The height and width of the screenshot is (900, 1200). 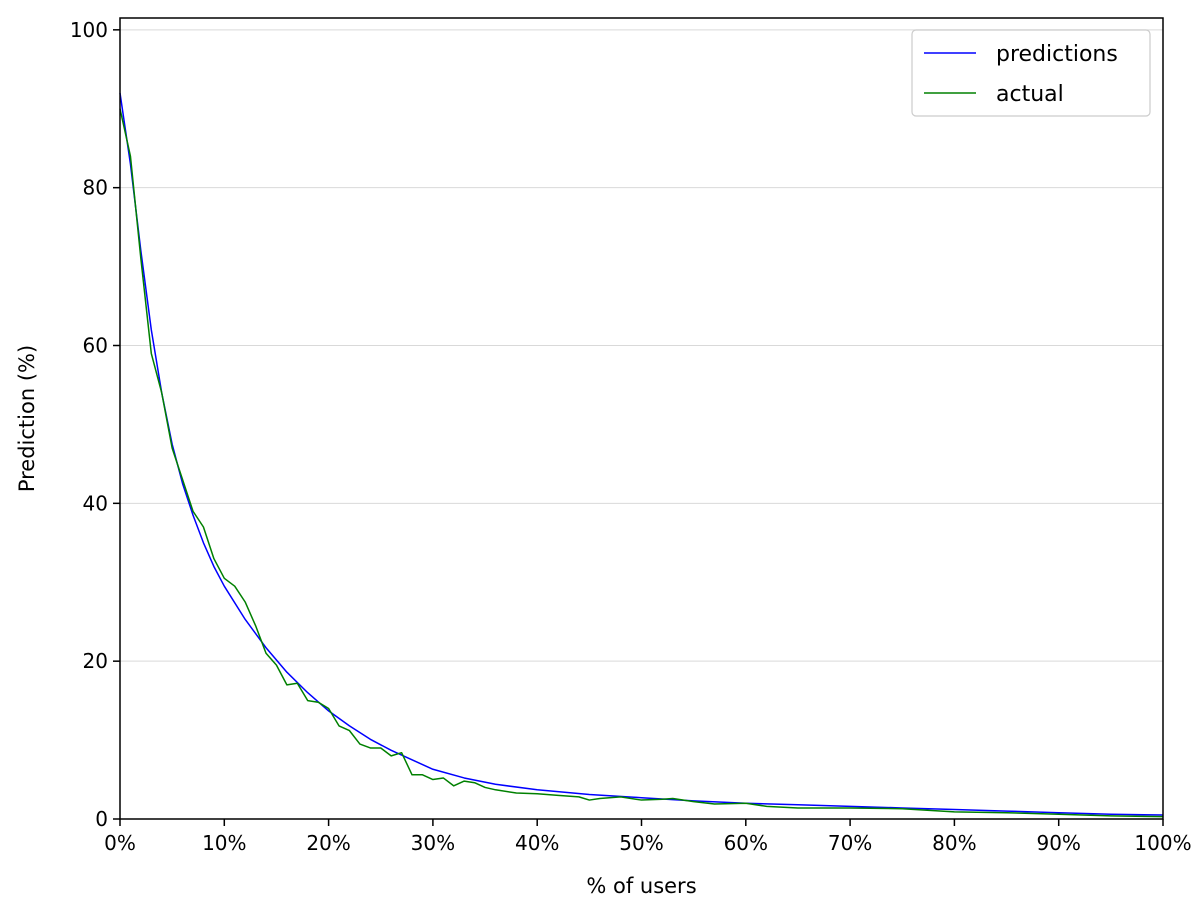 I want to click on legend-box, so click(x=1031, y=73).